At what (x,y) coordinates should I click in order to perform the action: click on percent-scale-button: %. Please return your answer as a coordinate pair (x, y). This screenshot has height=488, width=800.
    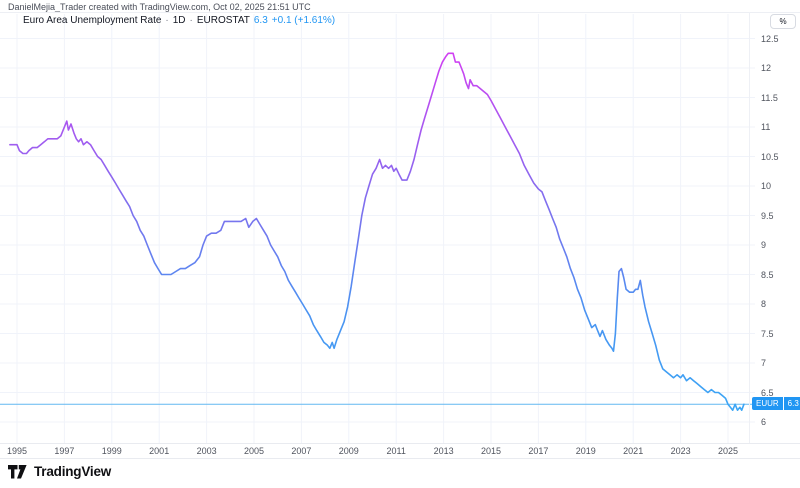
    Looking at the image, I should click on (783, 21).